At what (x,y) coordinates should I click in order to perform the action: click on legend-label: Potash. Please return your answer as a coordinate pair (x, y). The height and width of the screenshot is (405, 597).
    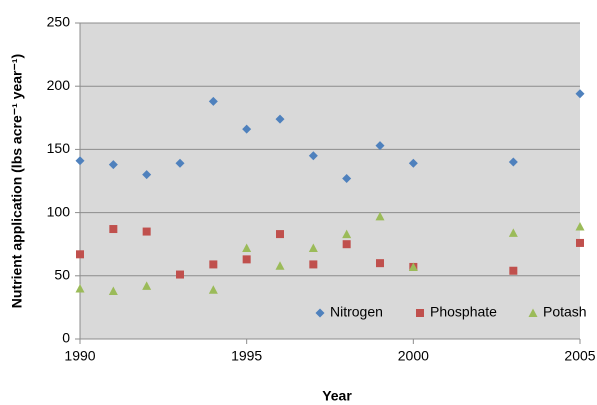
    Looking at the image, I should click on (565, 312).